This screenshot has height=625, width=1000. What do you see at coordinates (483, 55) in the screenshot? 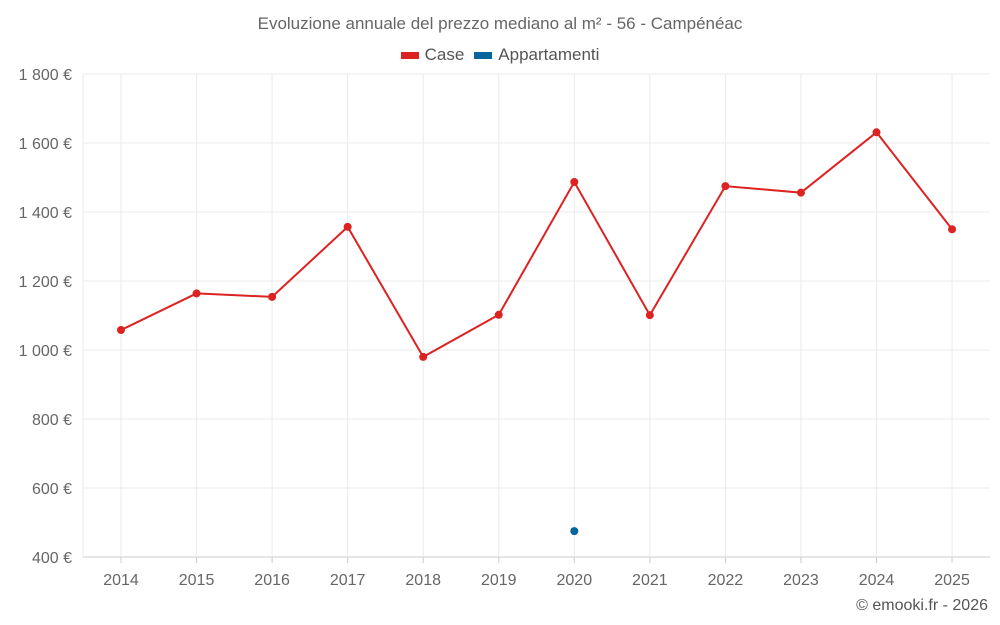
I see `legend-swatch-appartamenti` at bounding box center [483, 55].